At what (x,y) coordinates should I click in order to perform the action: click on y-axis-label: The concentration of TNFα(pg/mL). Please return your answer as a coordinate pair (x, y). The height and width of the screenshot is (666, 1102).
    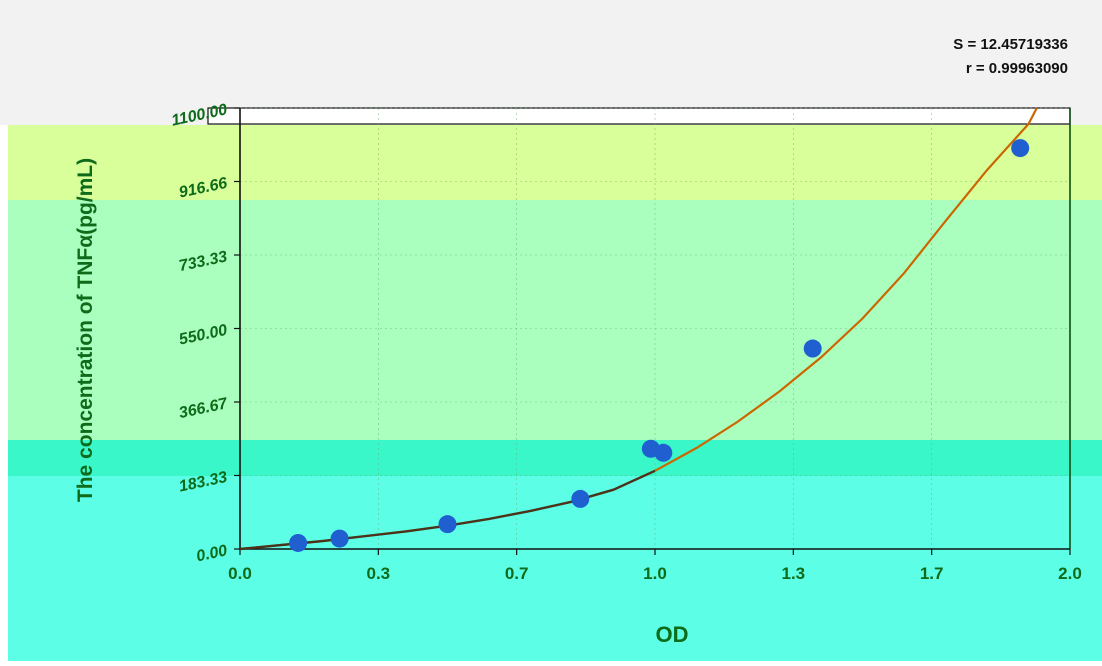
    Looking at the image, I should click on (85, 330).